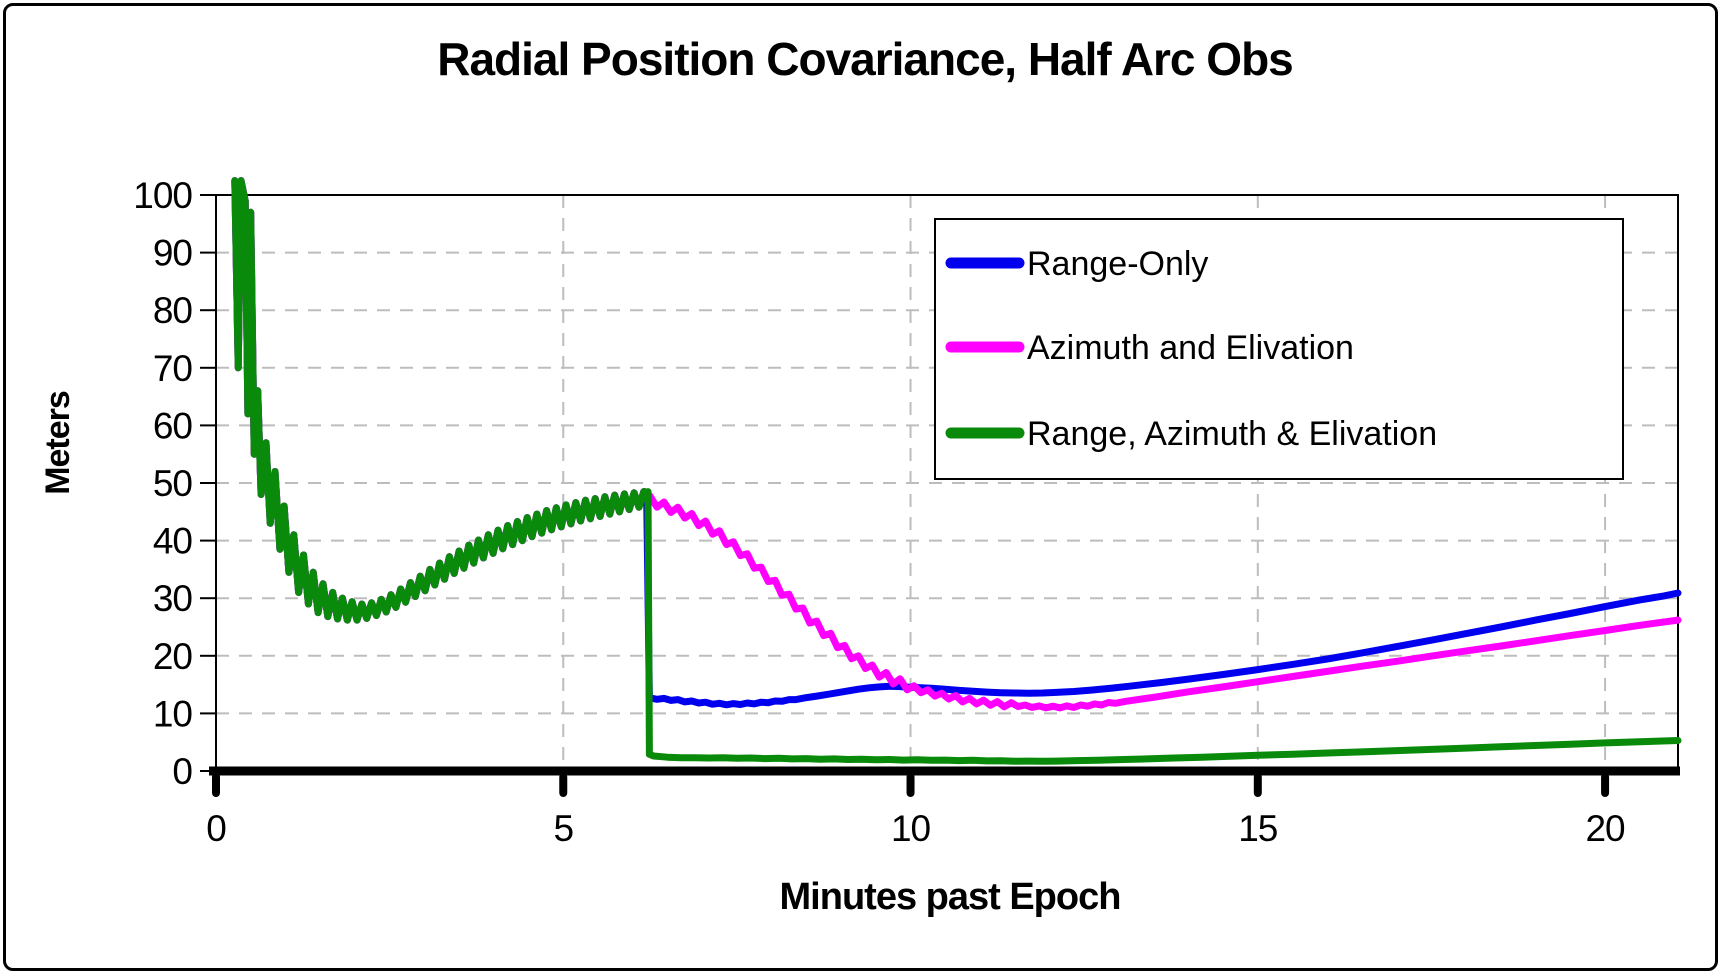 The width and height of the screenshot is (1721, 974). What do you see at coordinates (1117, 264) in the screenshot?
I see `legend-label-range-only: Range-Only` at bounding box center [1117, 264].